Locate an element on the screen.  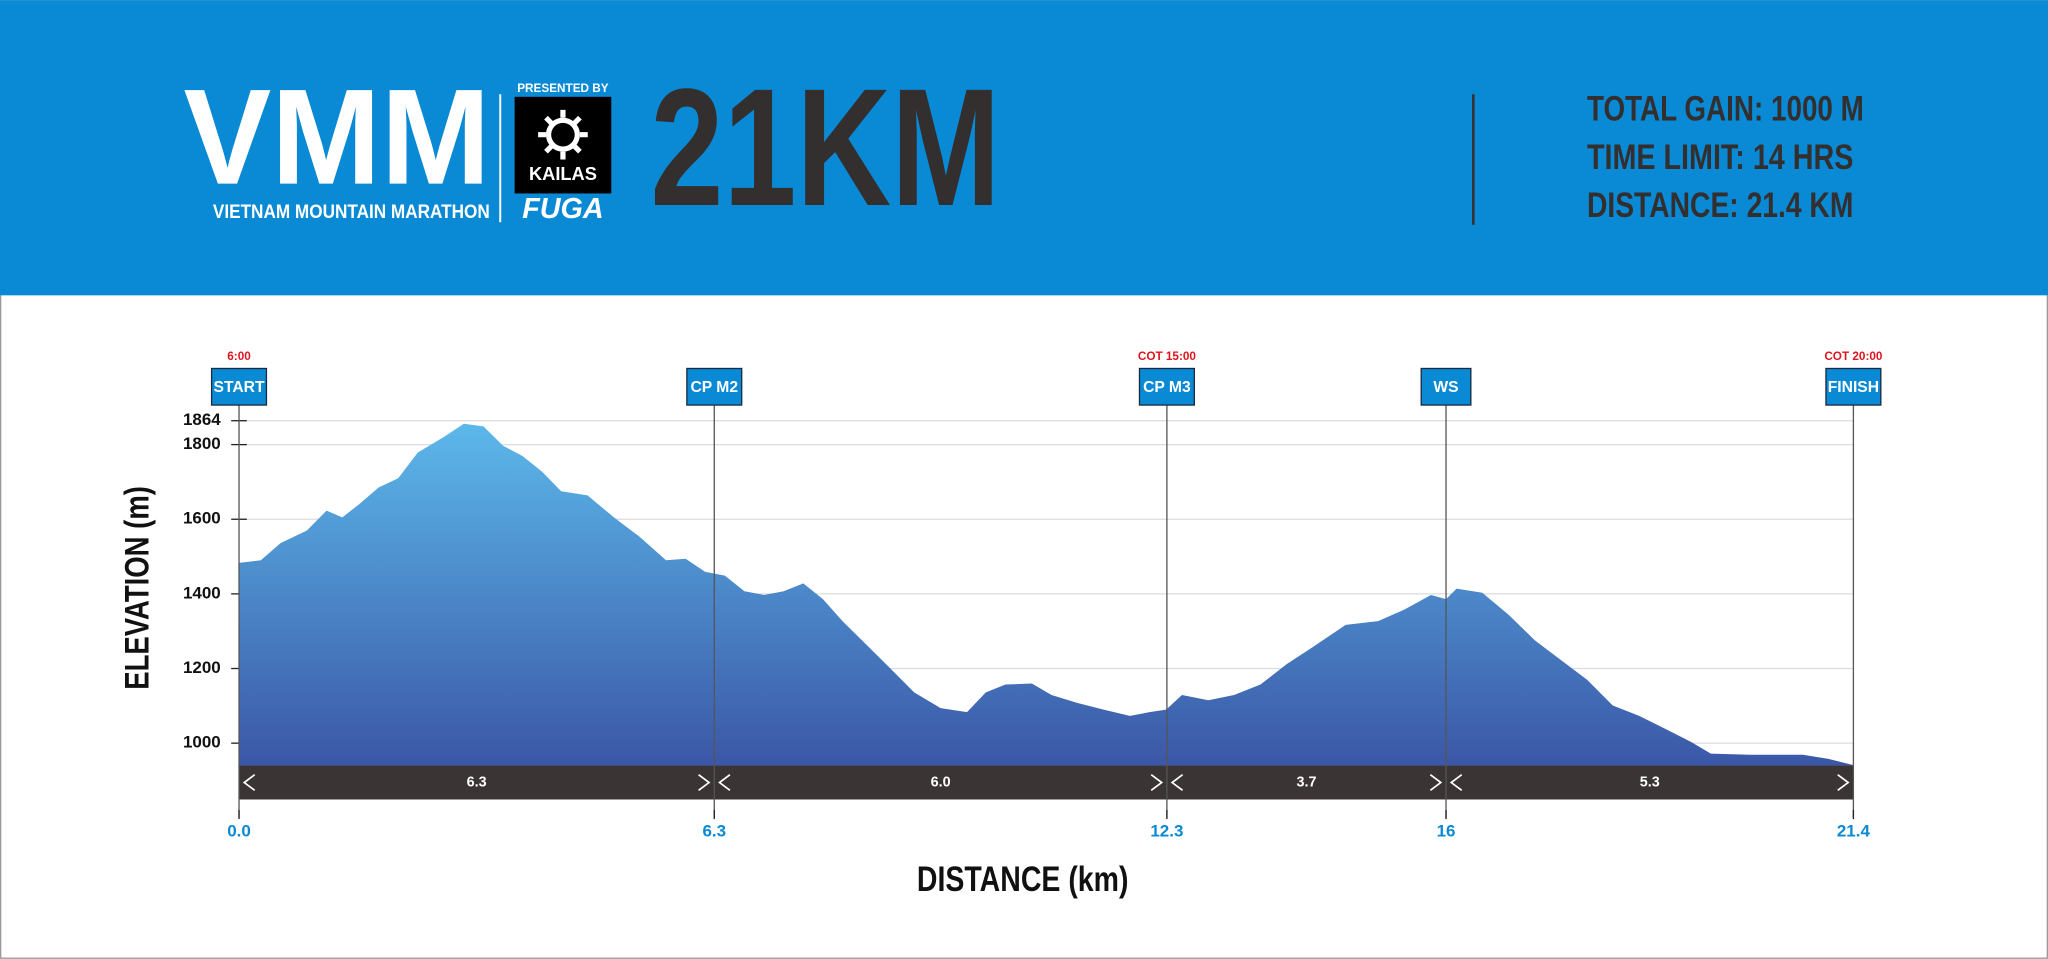
presented-by: PRESENTED BY is located at coordinates (563, 88).